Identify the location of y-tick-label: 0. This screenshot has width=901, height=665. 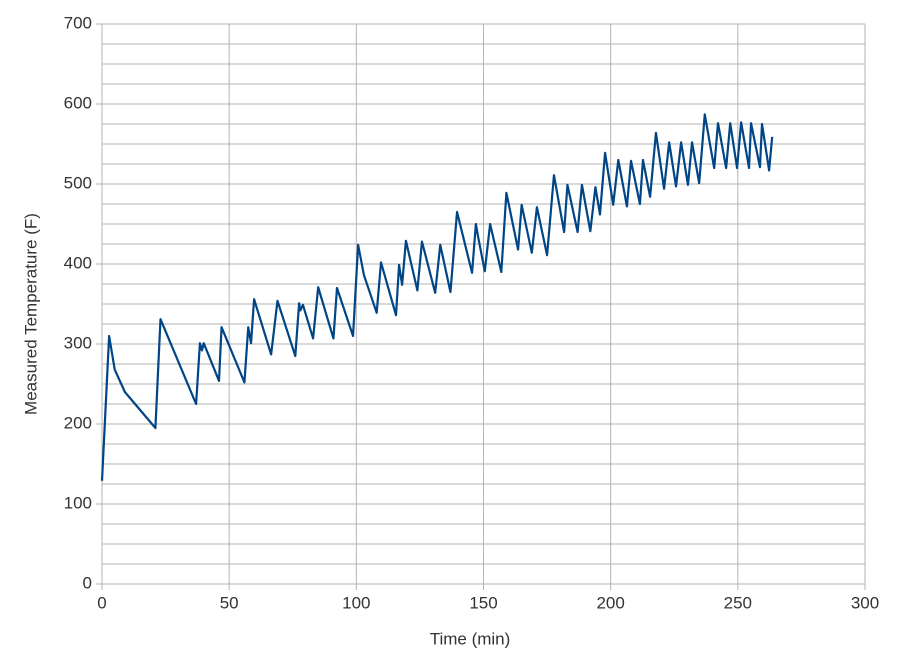
(87, 582).